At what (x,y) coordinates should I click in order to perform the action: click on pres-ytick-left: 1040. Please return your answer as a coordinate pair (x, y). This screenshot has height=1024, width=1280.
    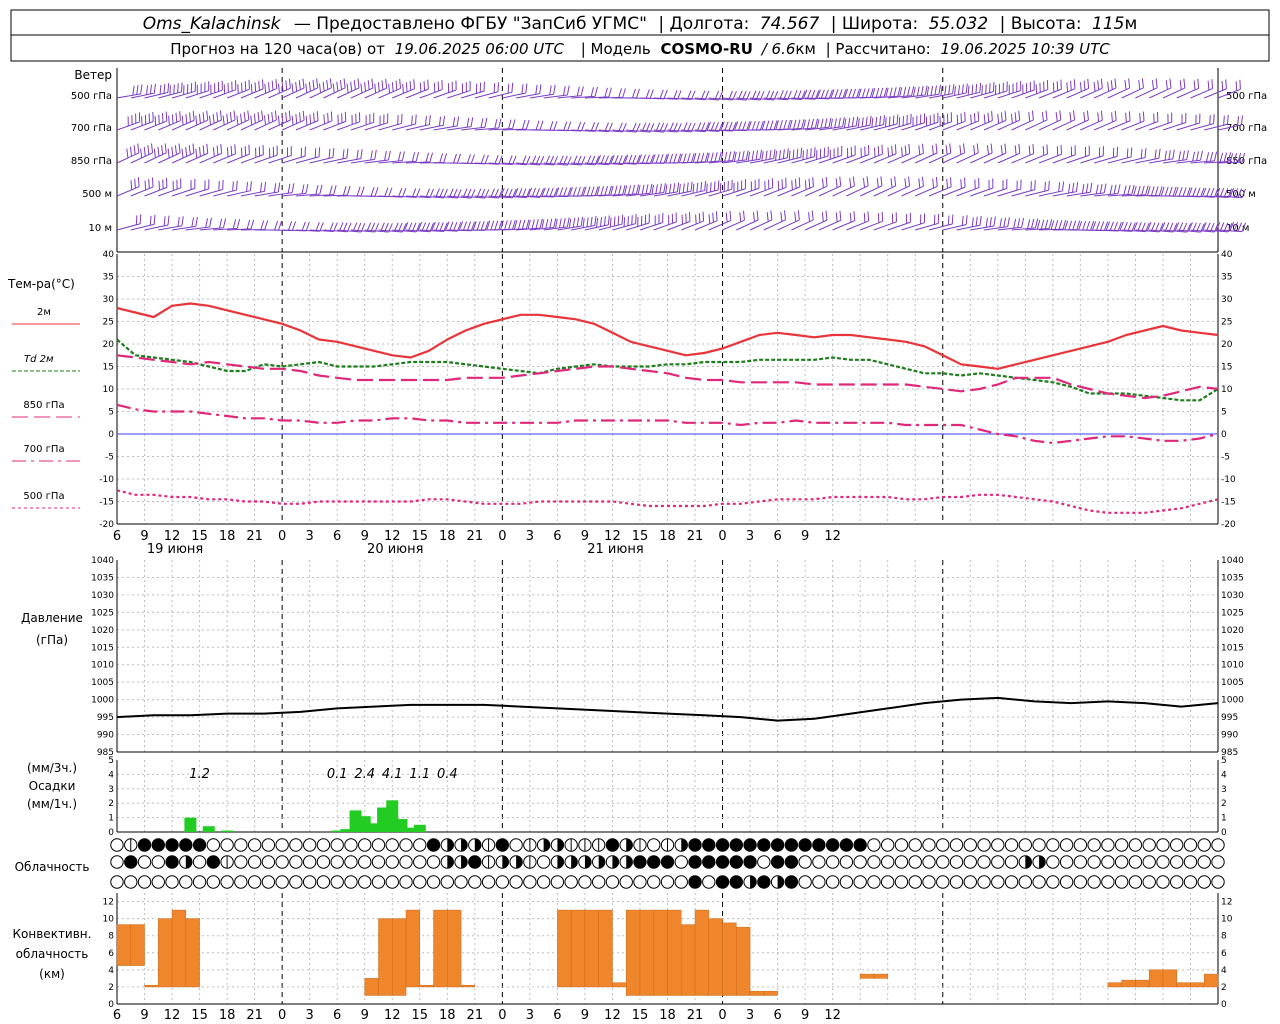
    Looking at the image, I should click on (102, 561).